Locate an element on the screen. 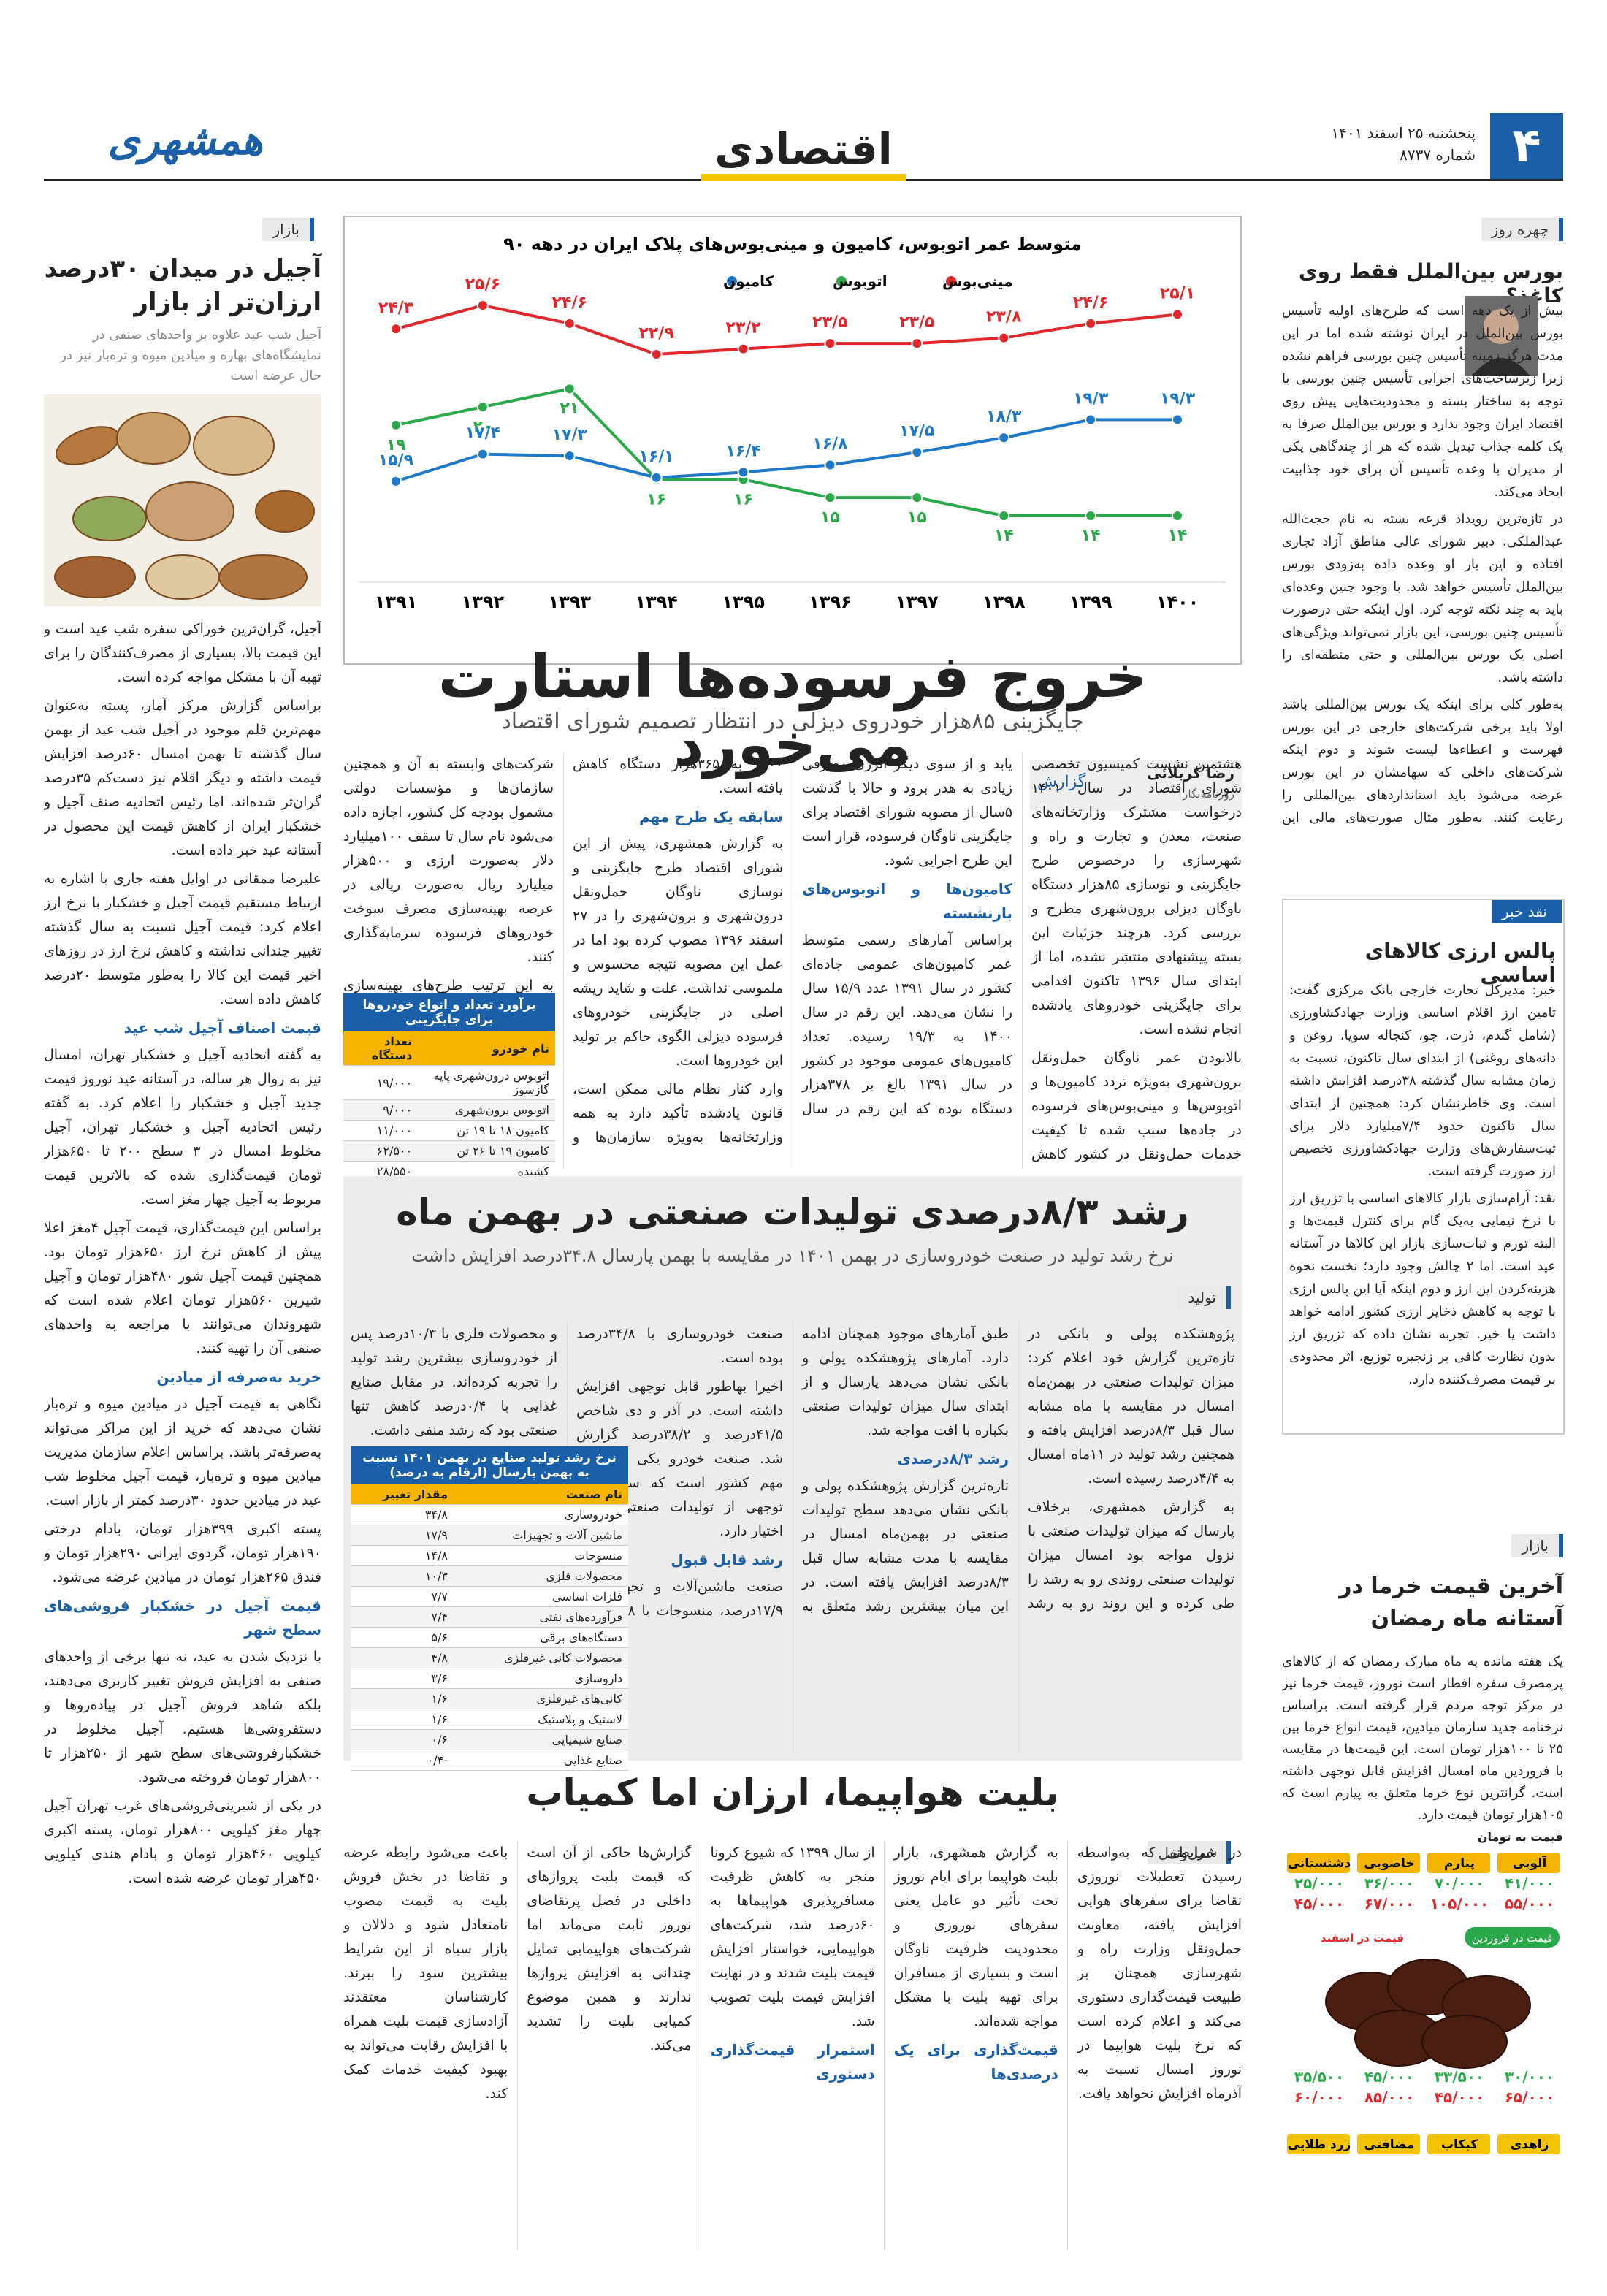 This screenshot has height=2296, width=1607. unit-label: قیمت به تومان is located at coordinates (1520, 1837).